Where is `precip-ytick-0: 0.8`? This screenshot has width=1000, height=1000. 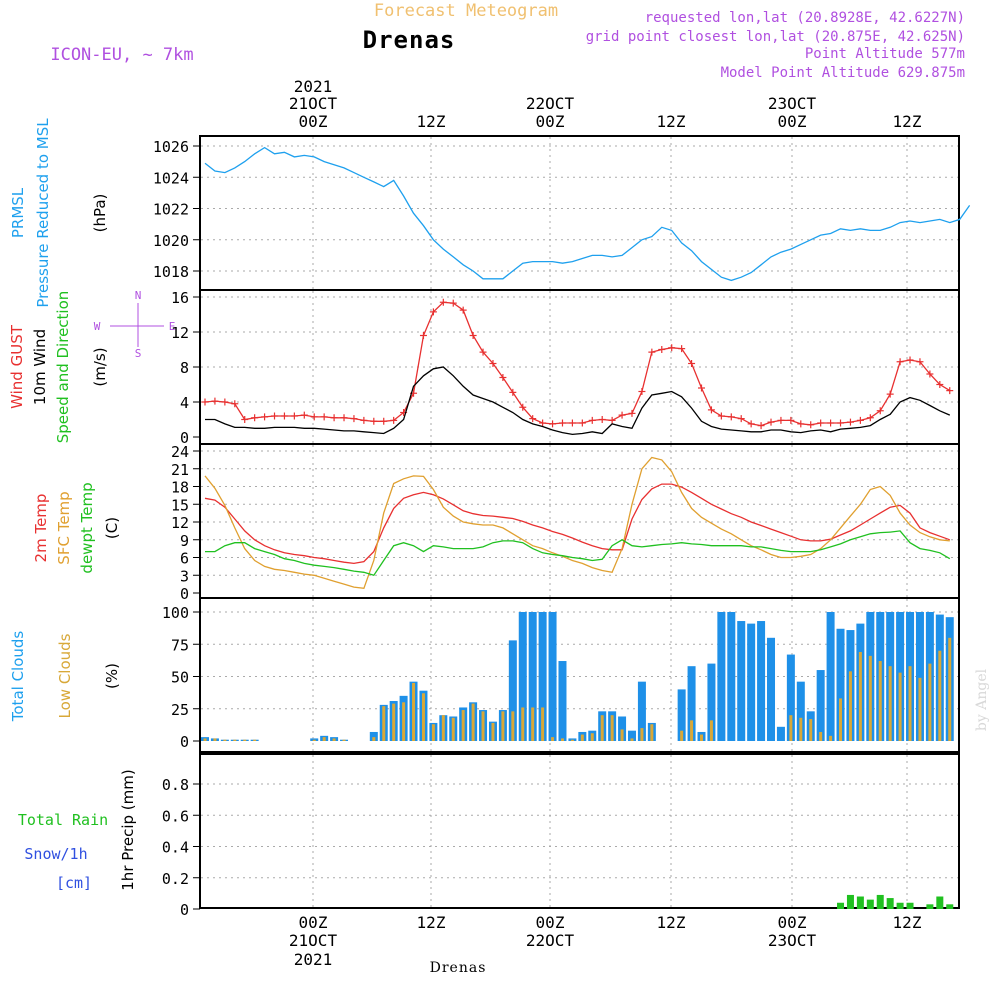 precip-ytick-0: 0.8 is located at coordinates (175, 785).